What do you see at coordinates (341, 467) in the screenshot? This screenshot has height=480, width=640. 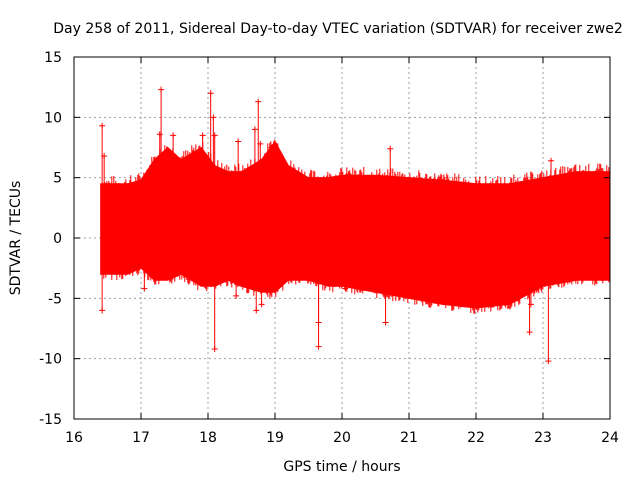 I see `x-axis-label: GPS time / hours` at bounding box center [341, 467].